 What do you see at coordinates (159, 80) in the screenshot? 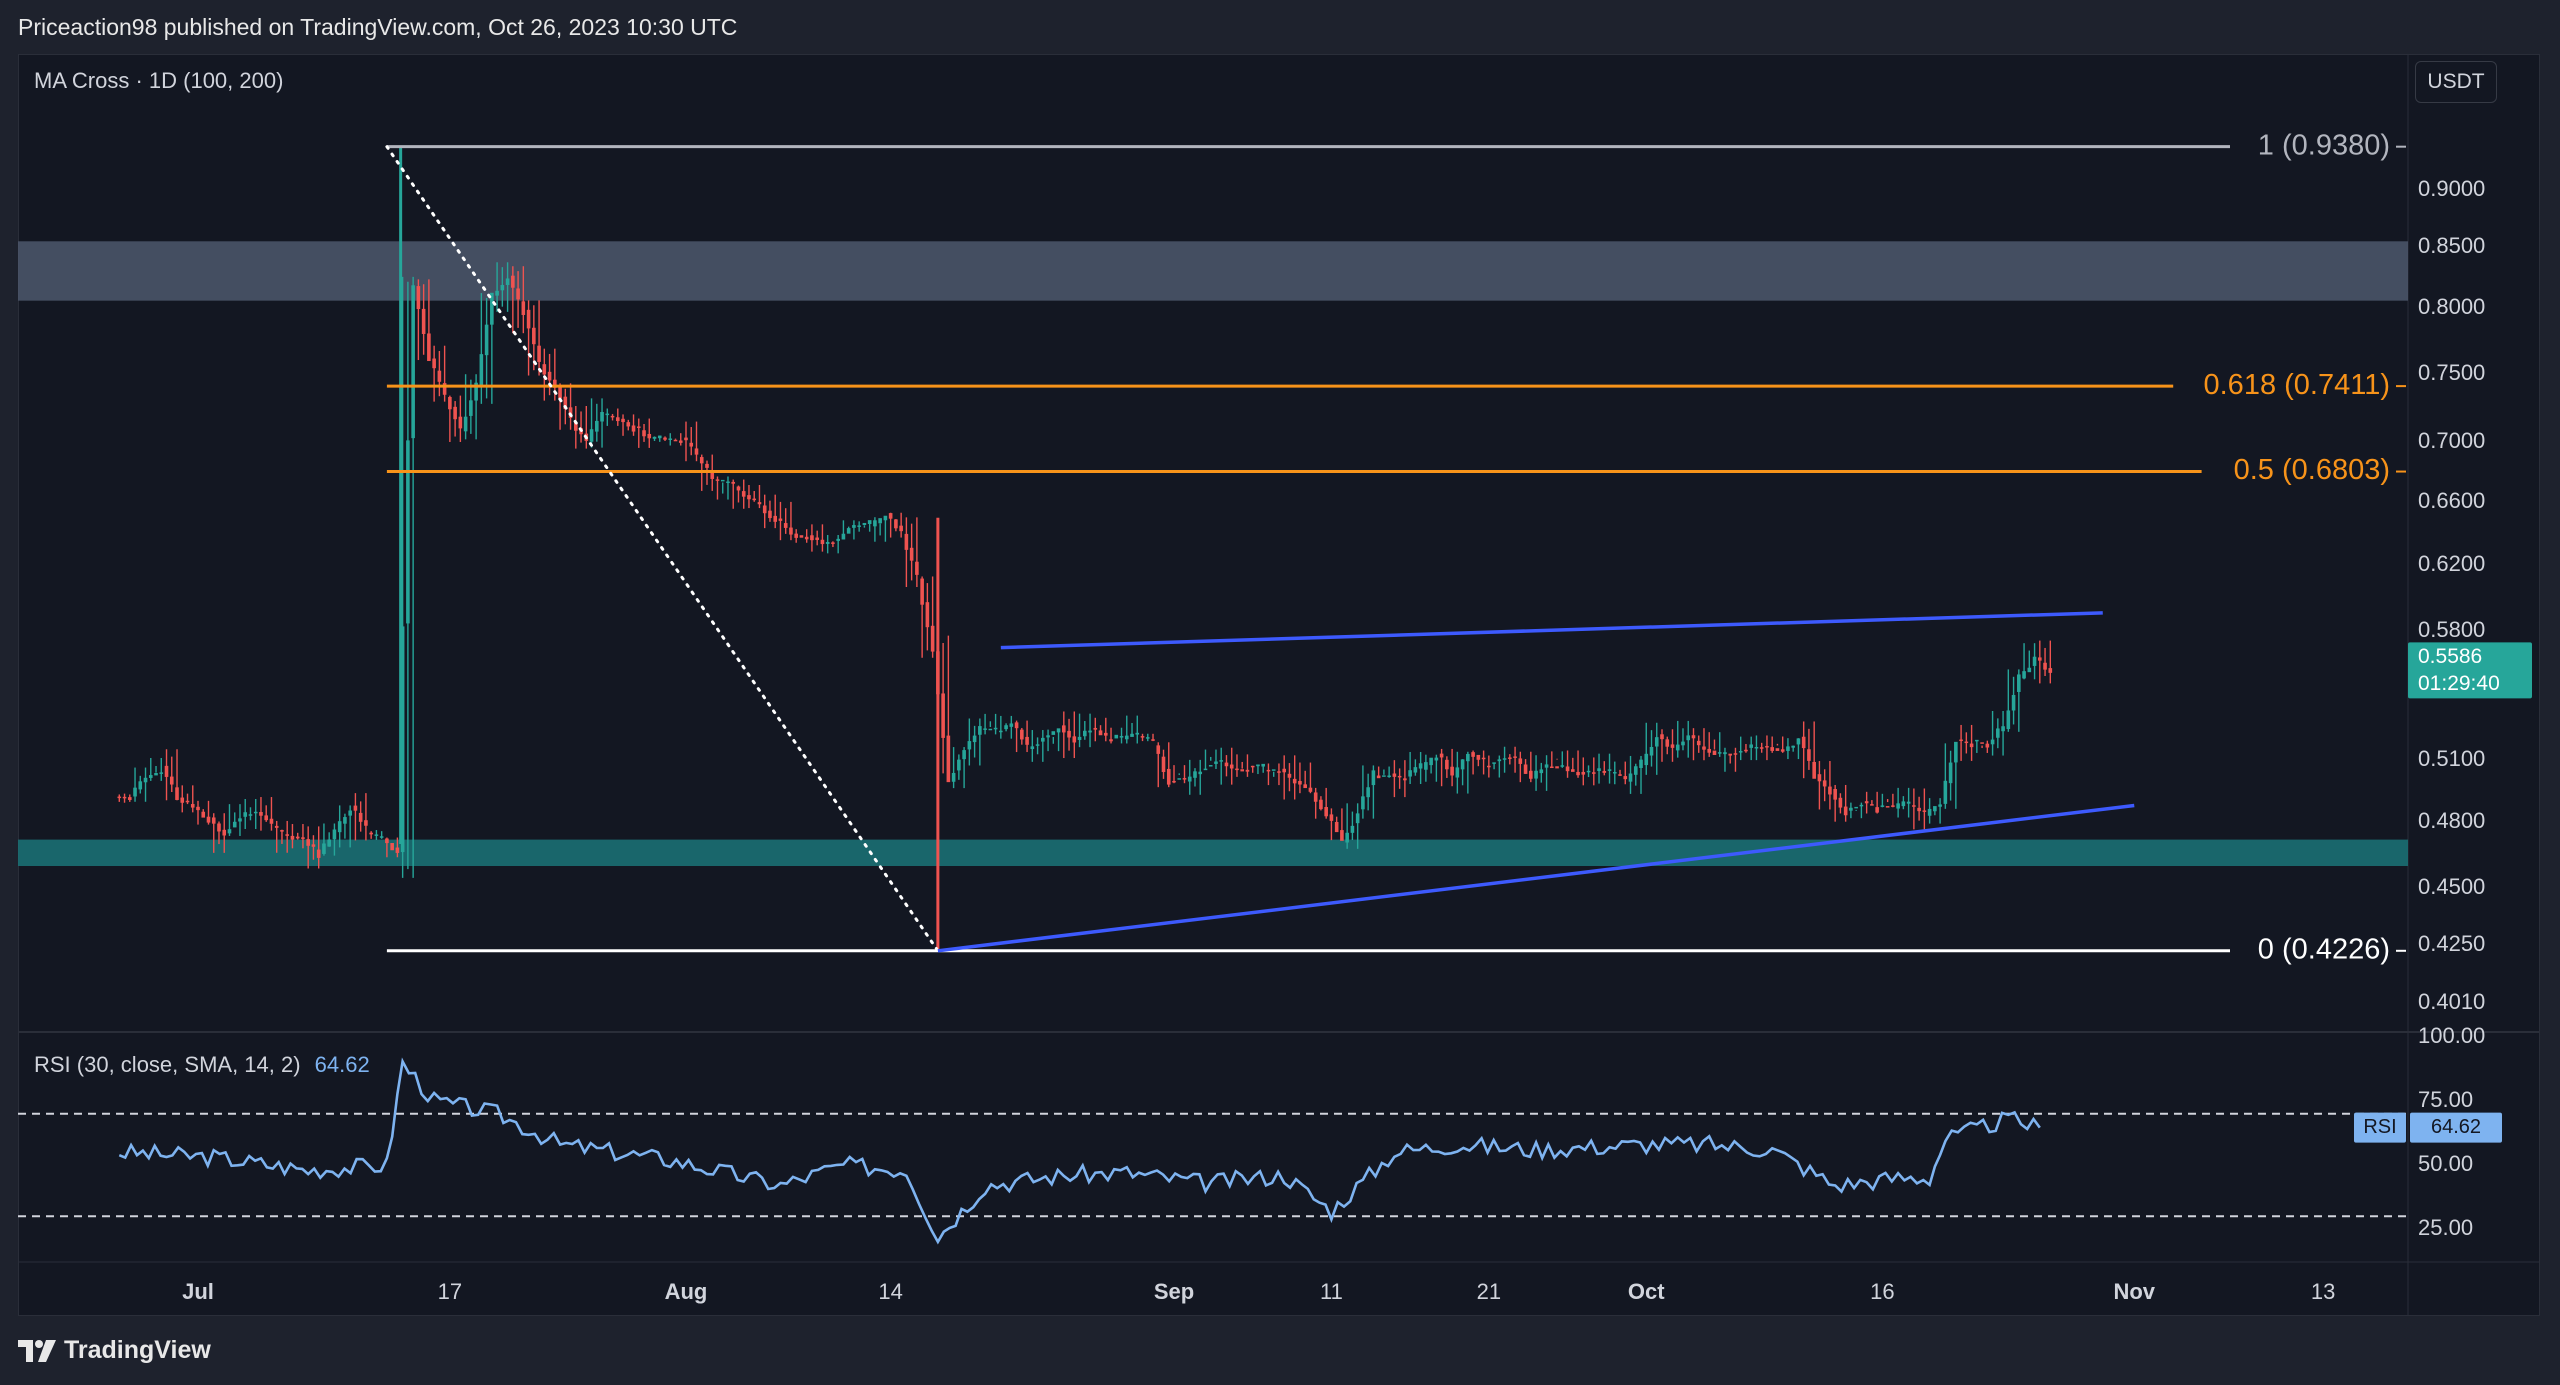
I see `ma-legend: MA Cross · 1D (100, 200)` at bounding box center [159, 80].